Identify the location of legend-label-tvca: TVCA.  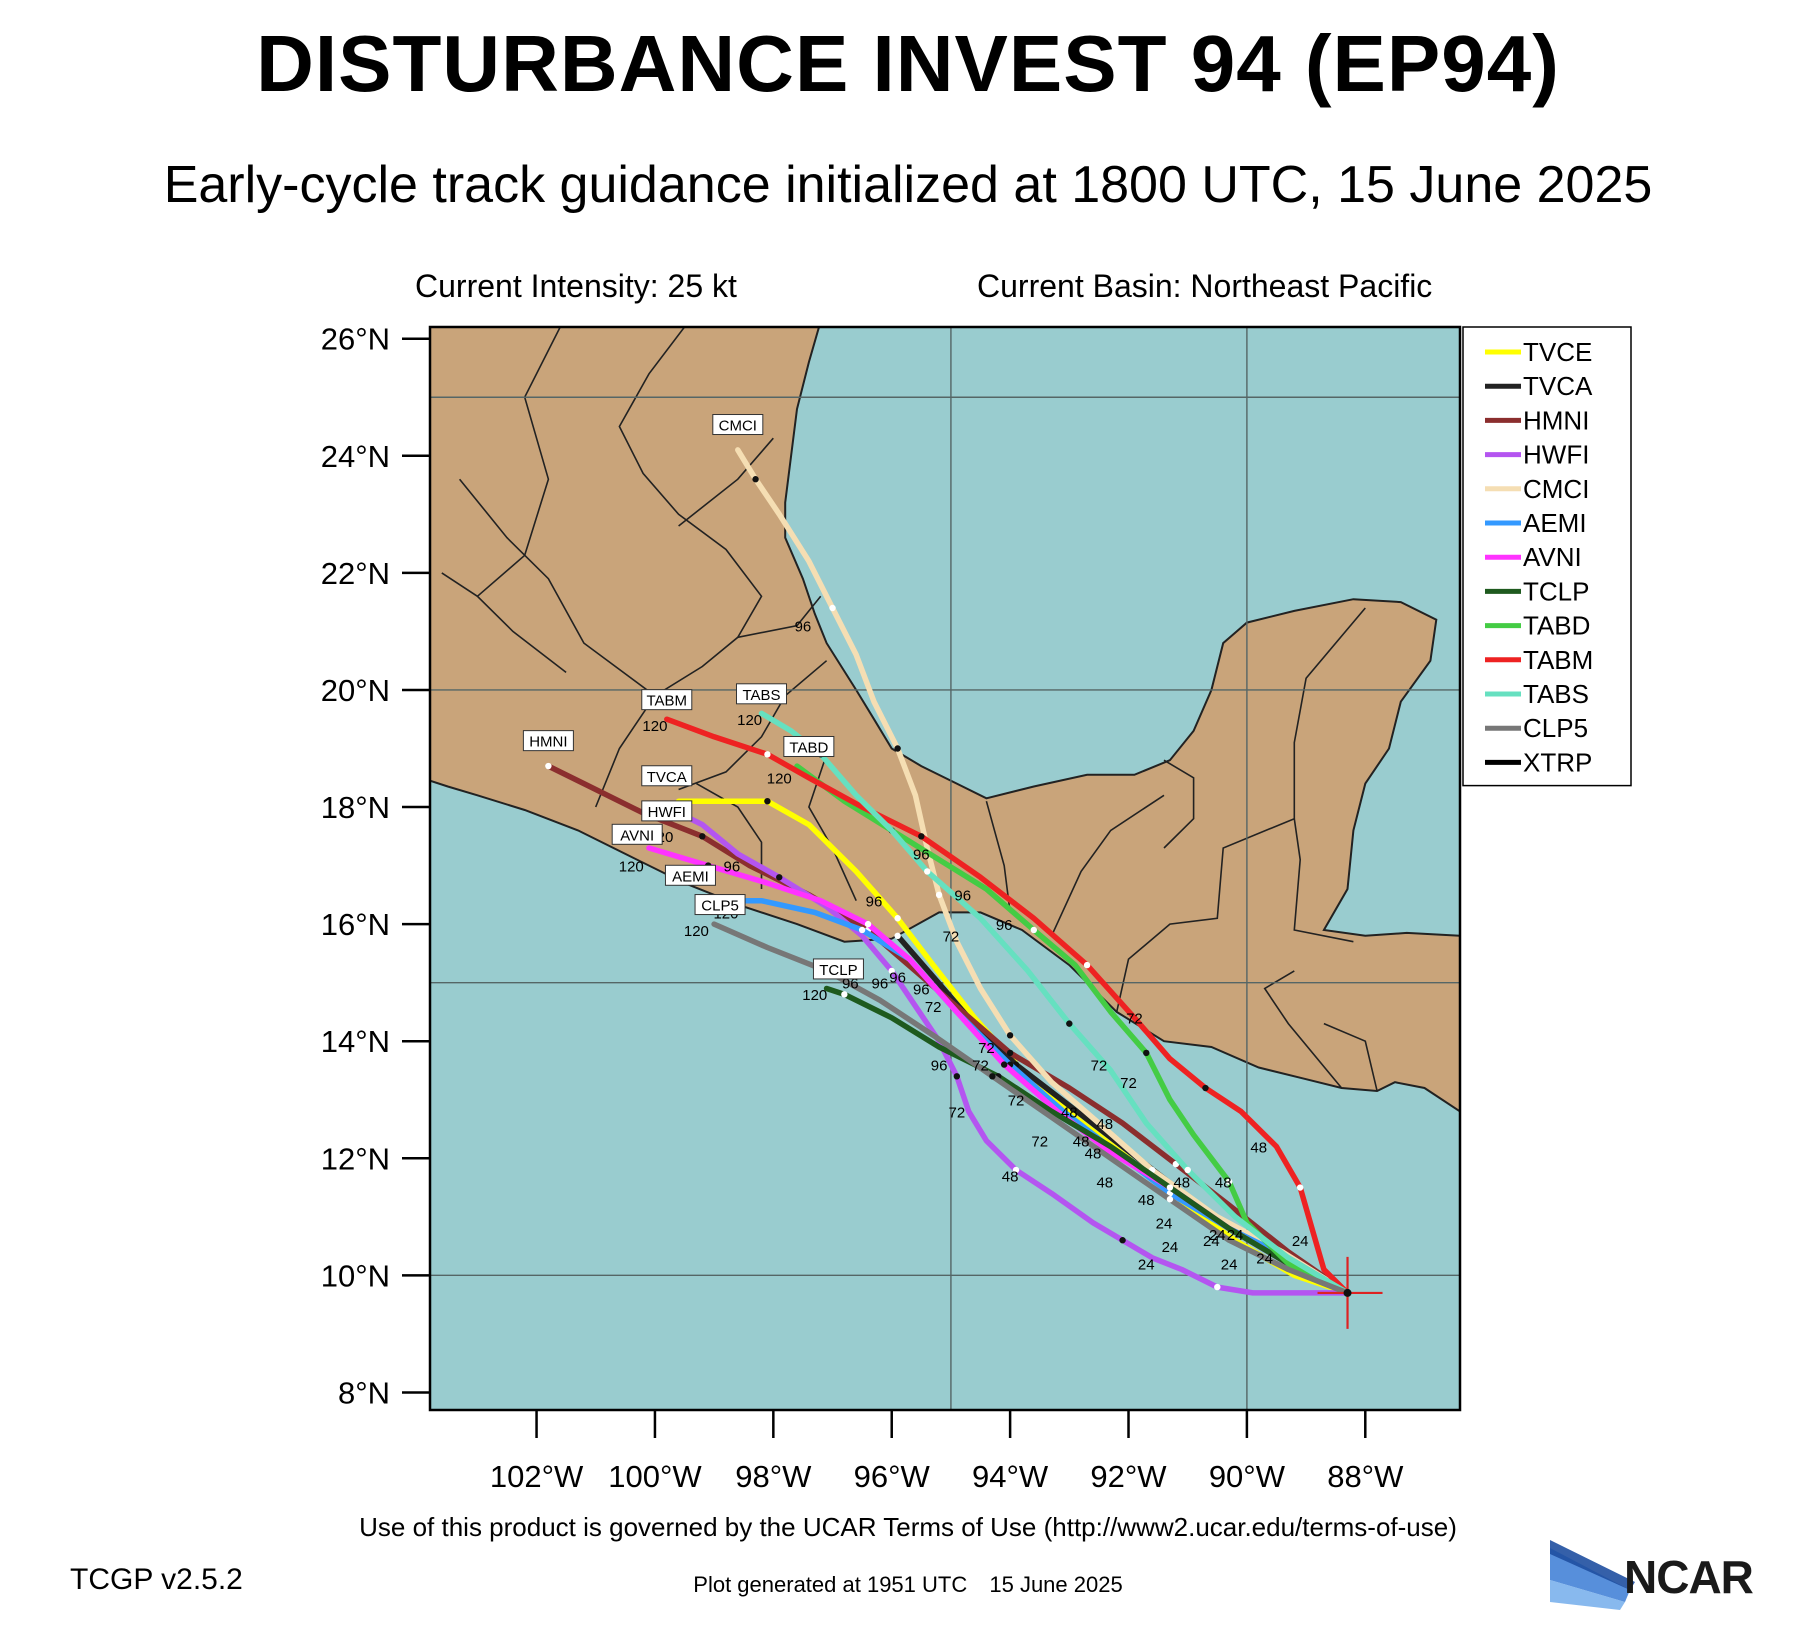
(1558, 386).